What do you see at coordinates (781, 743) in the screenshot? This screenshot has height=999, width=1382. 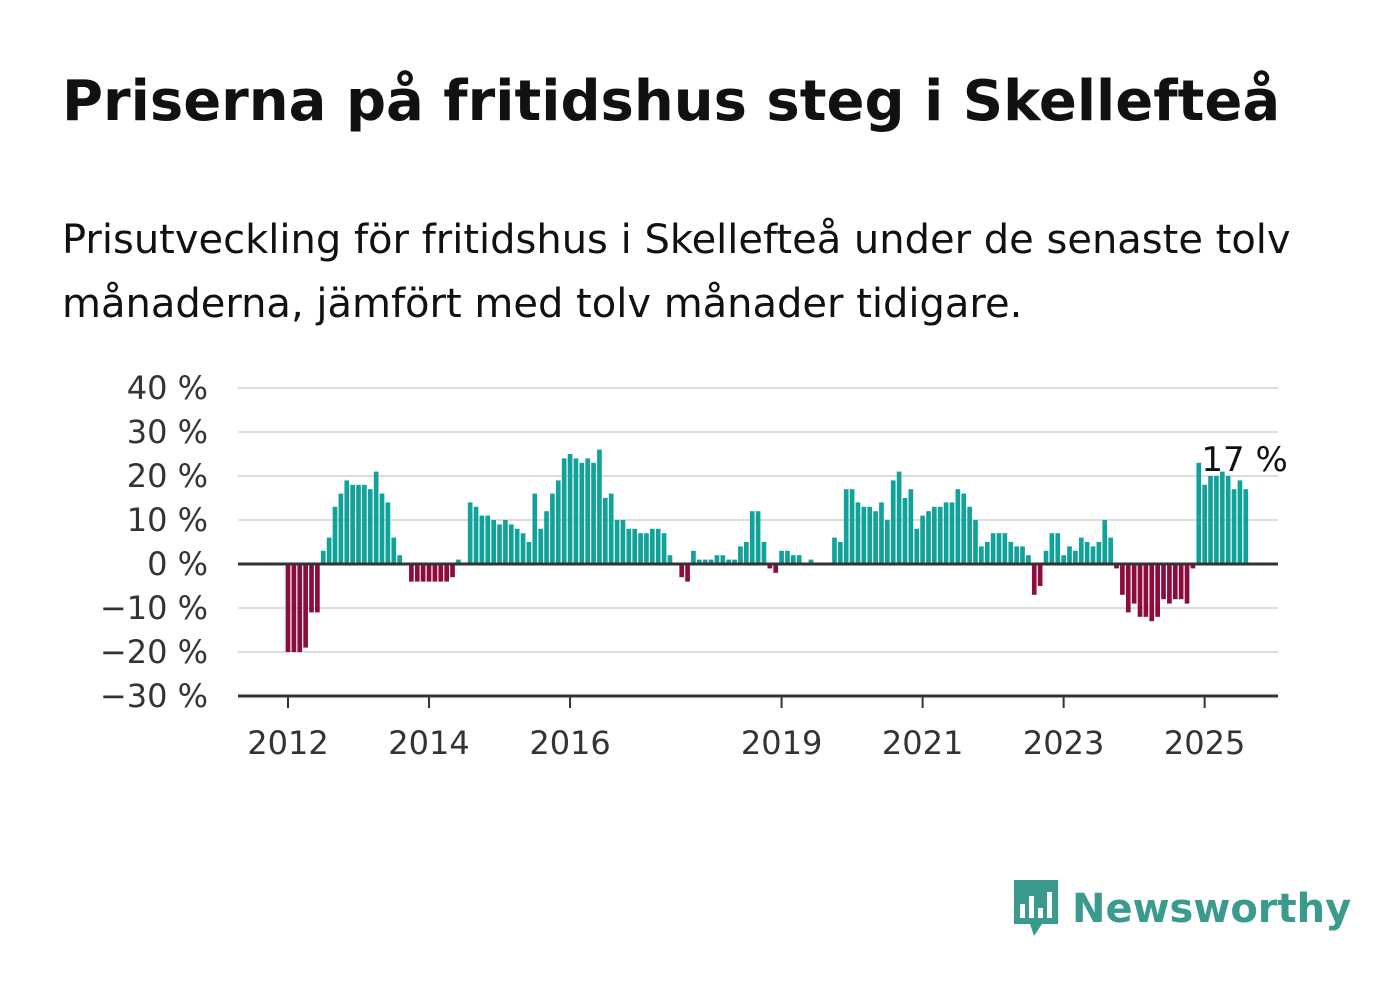 I see `x-tick-label: 2019` at bounding box center [781, 743].